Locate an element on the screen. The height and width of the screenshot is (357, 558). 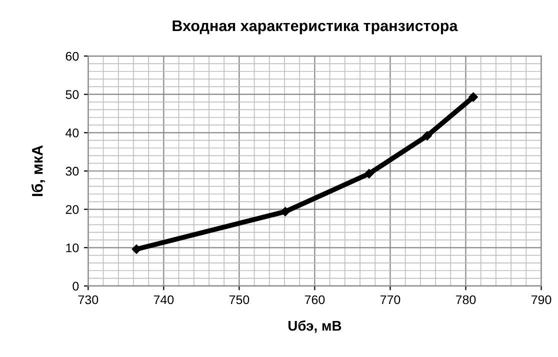
y-tick-label: 40 is located at coordinates (72, 133).